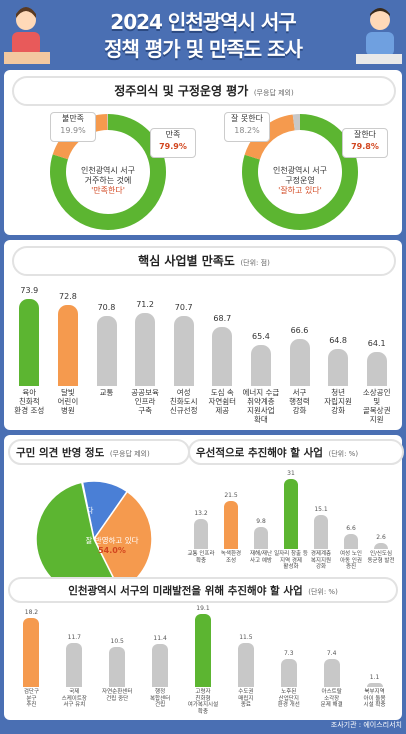 The image size is (406, 734). I want to click on opinion-title-pill: 구민 의견 반영 정도 (무응답 제외), so click(99, 452).